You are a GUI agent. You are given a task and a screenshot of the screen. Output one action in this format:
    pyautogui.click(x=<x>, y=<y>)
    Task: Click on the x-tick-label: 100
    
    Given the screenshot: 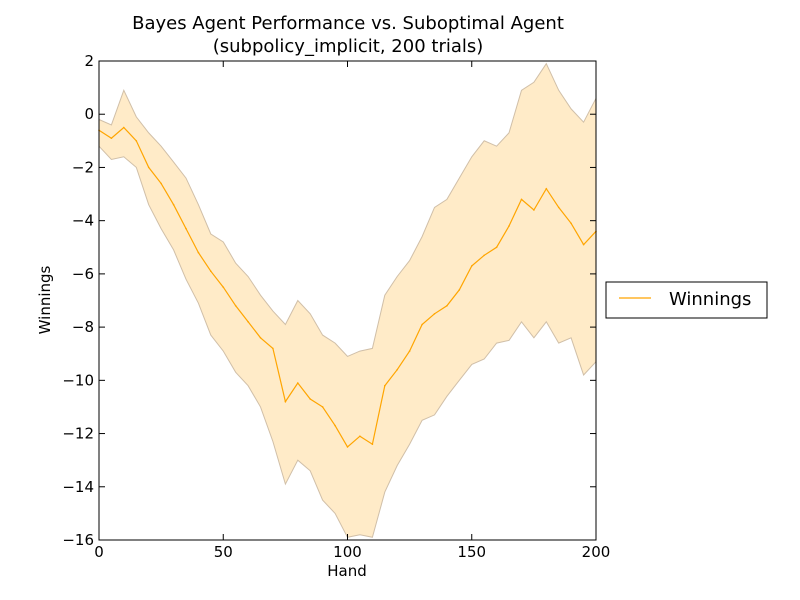 What is the action you would take?
    pyautogui.click(x=347, y=552)
    